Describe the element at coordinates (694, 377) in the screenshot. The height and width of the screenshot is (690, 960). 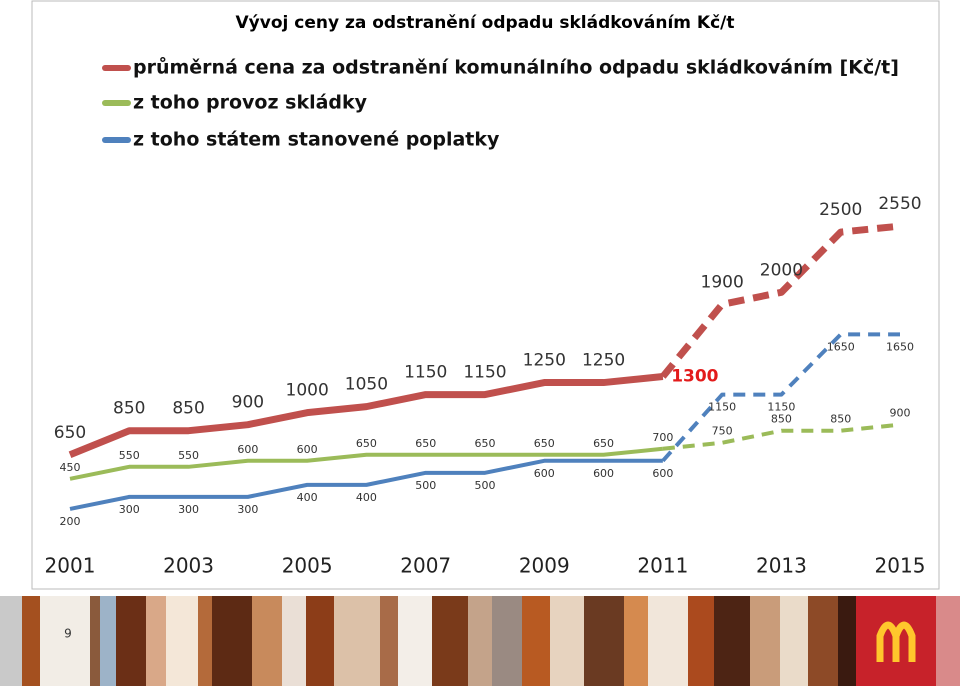
I see `data-label: 1300` at that location.